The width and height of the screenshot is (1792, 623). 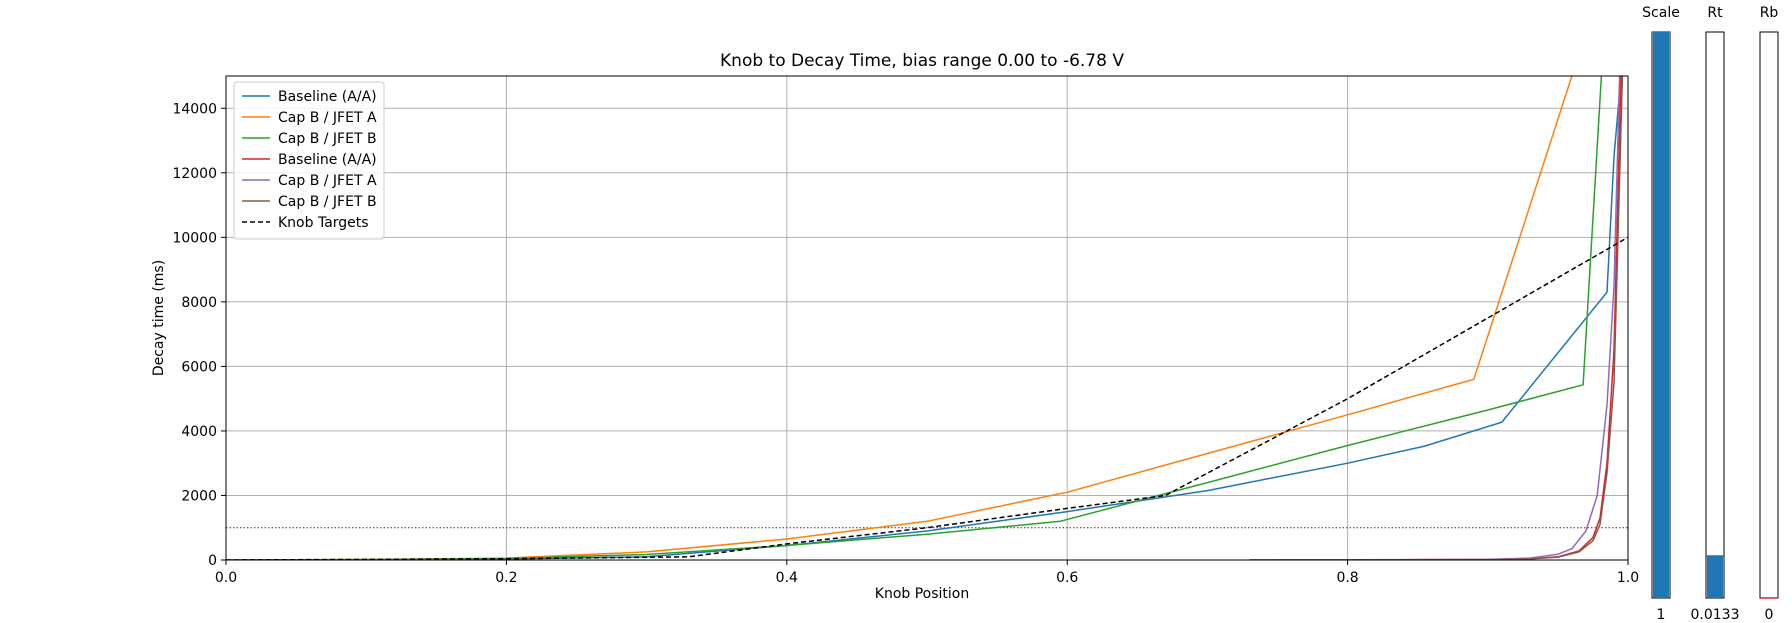 What do you see at coordinates (1715, 615) in the screenshot?
I see `slider-value: 0.0133` at bounding box center [1715, 615].